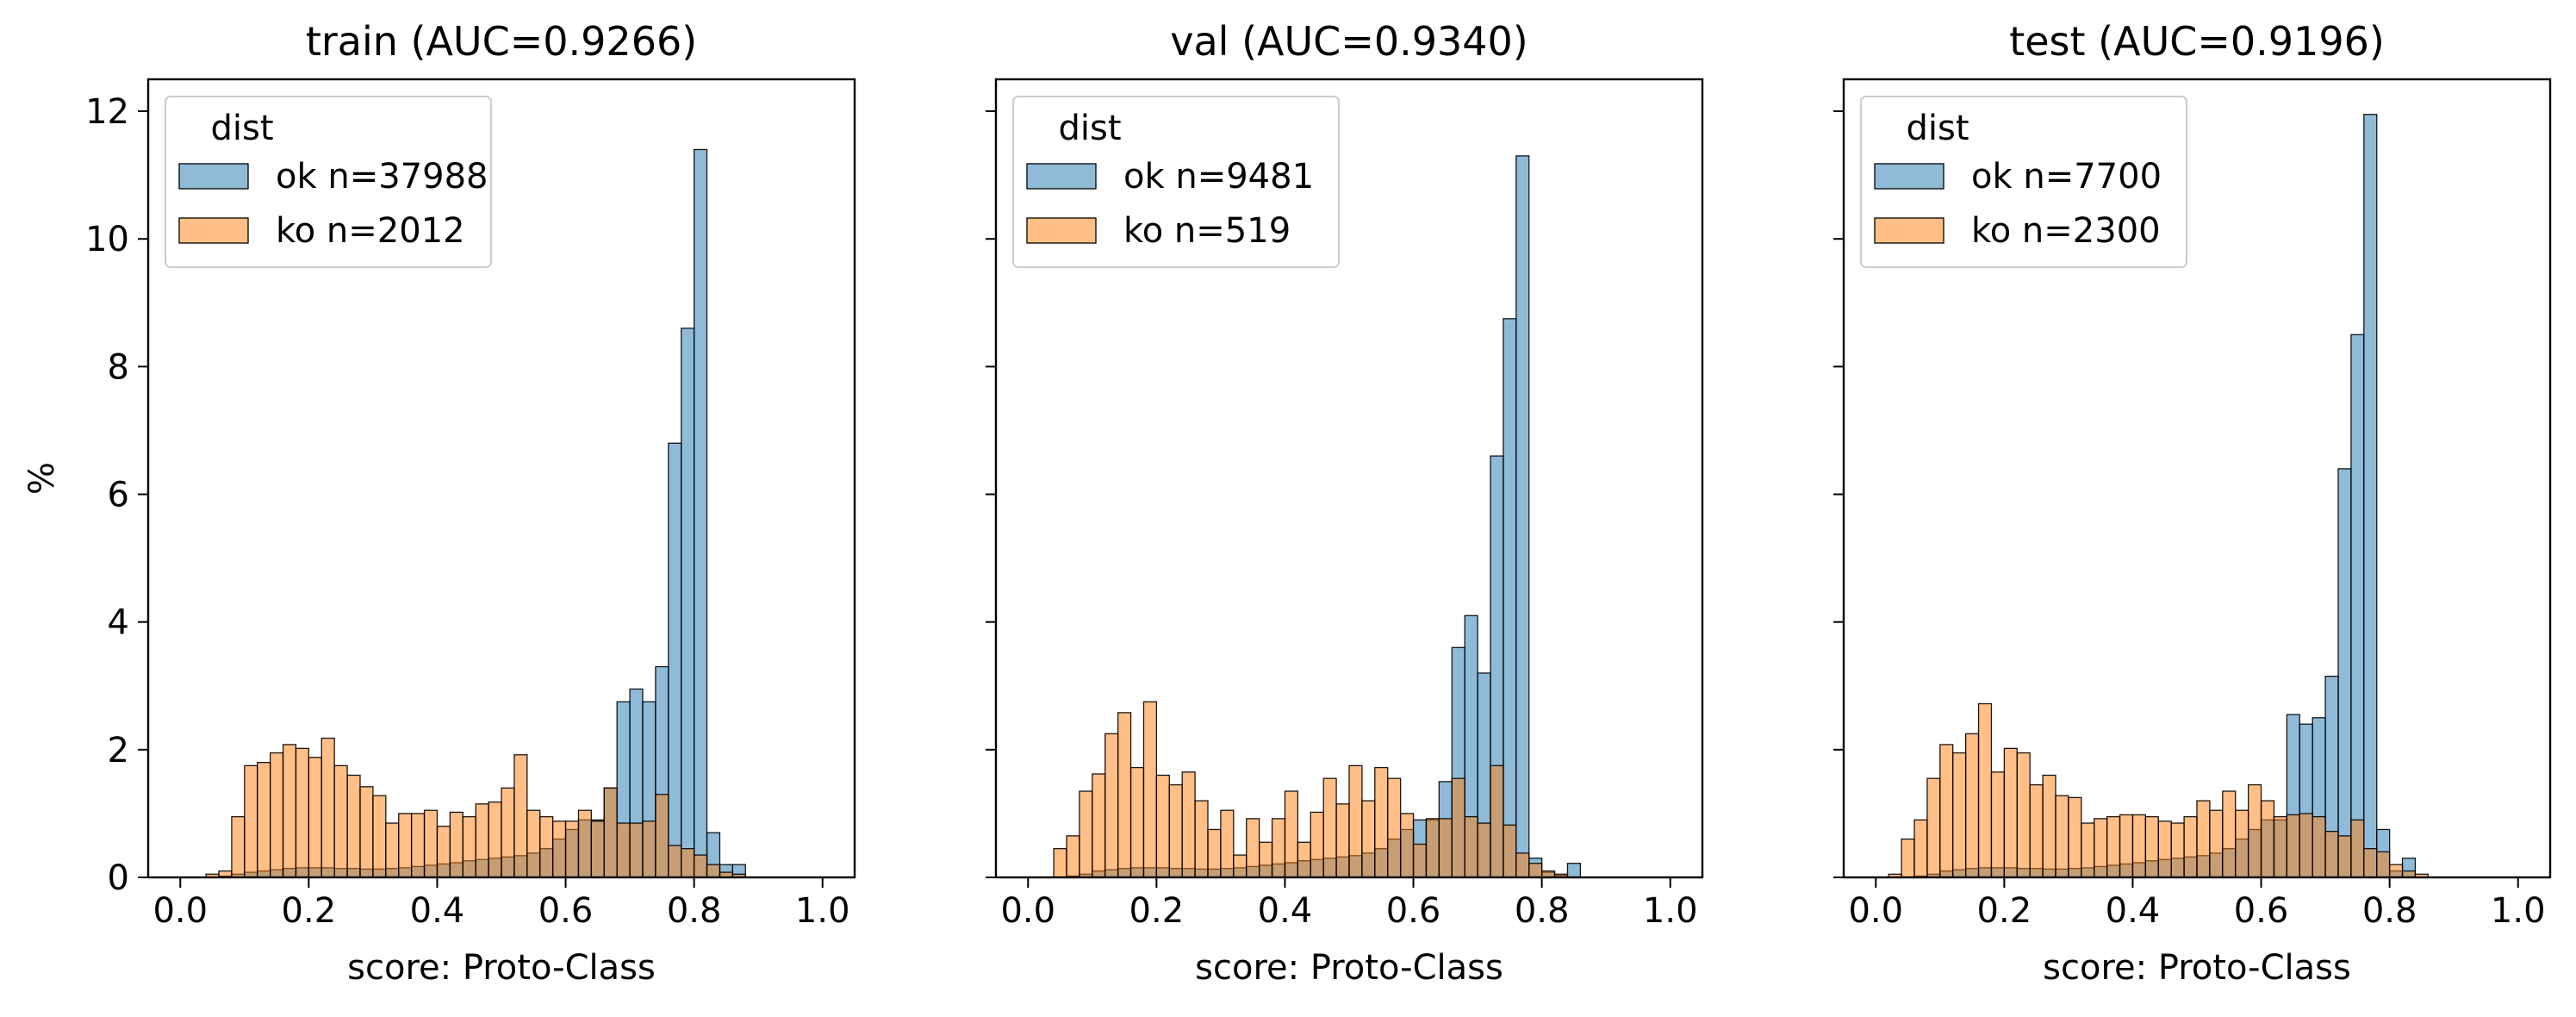 The height and width of the screenshot is (1017, 2576). I want to click on x-tick-label: 0.6, so click(1413, 911).